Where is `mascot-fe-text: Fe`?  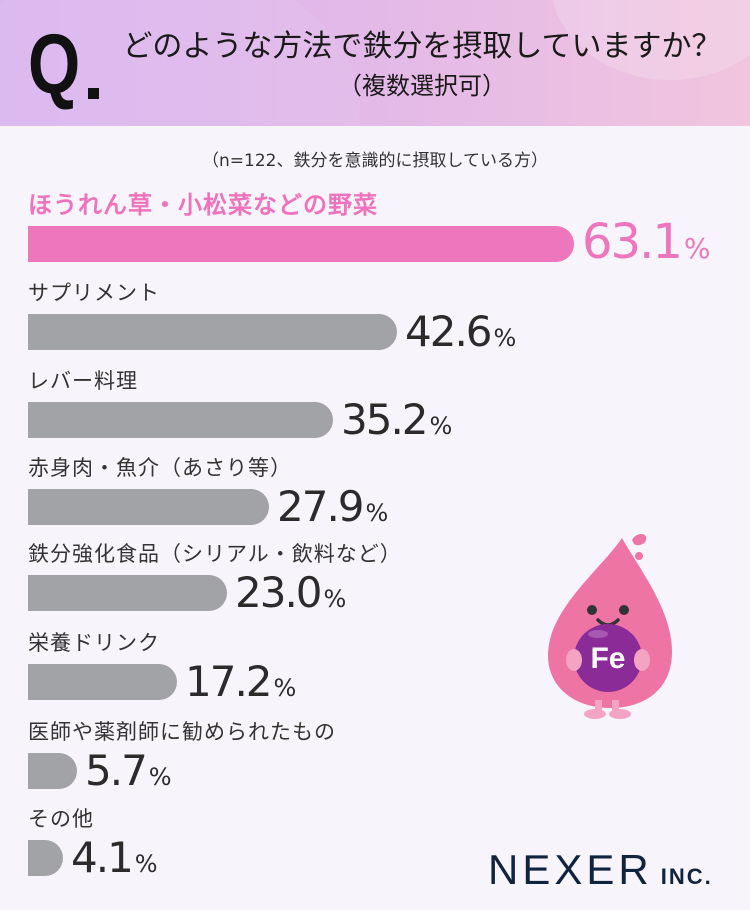 mascot-fe-text: Fe is located at coordinates (607, 658).